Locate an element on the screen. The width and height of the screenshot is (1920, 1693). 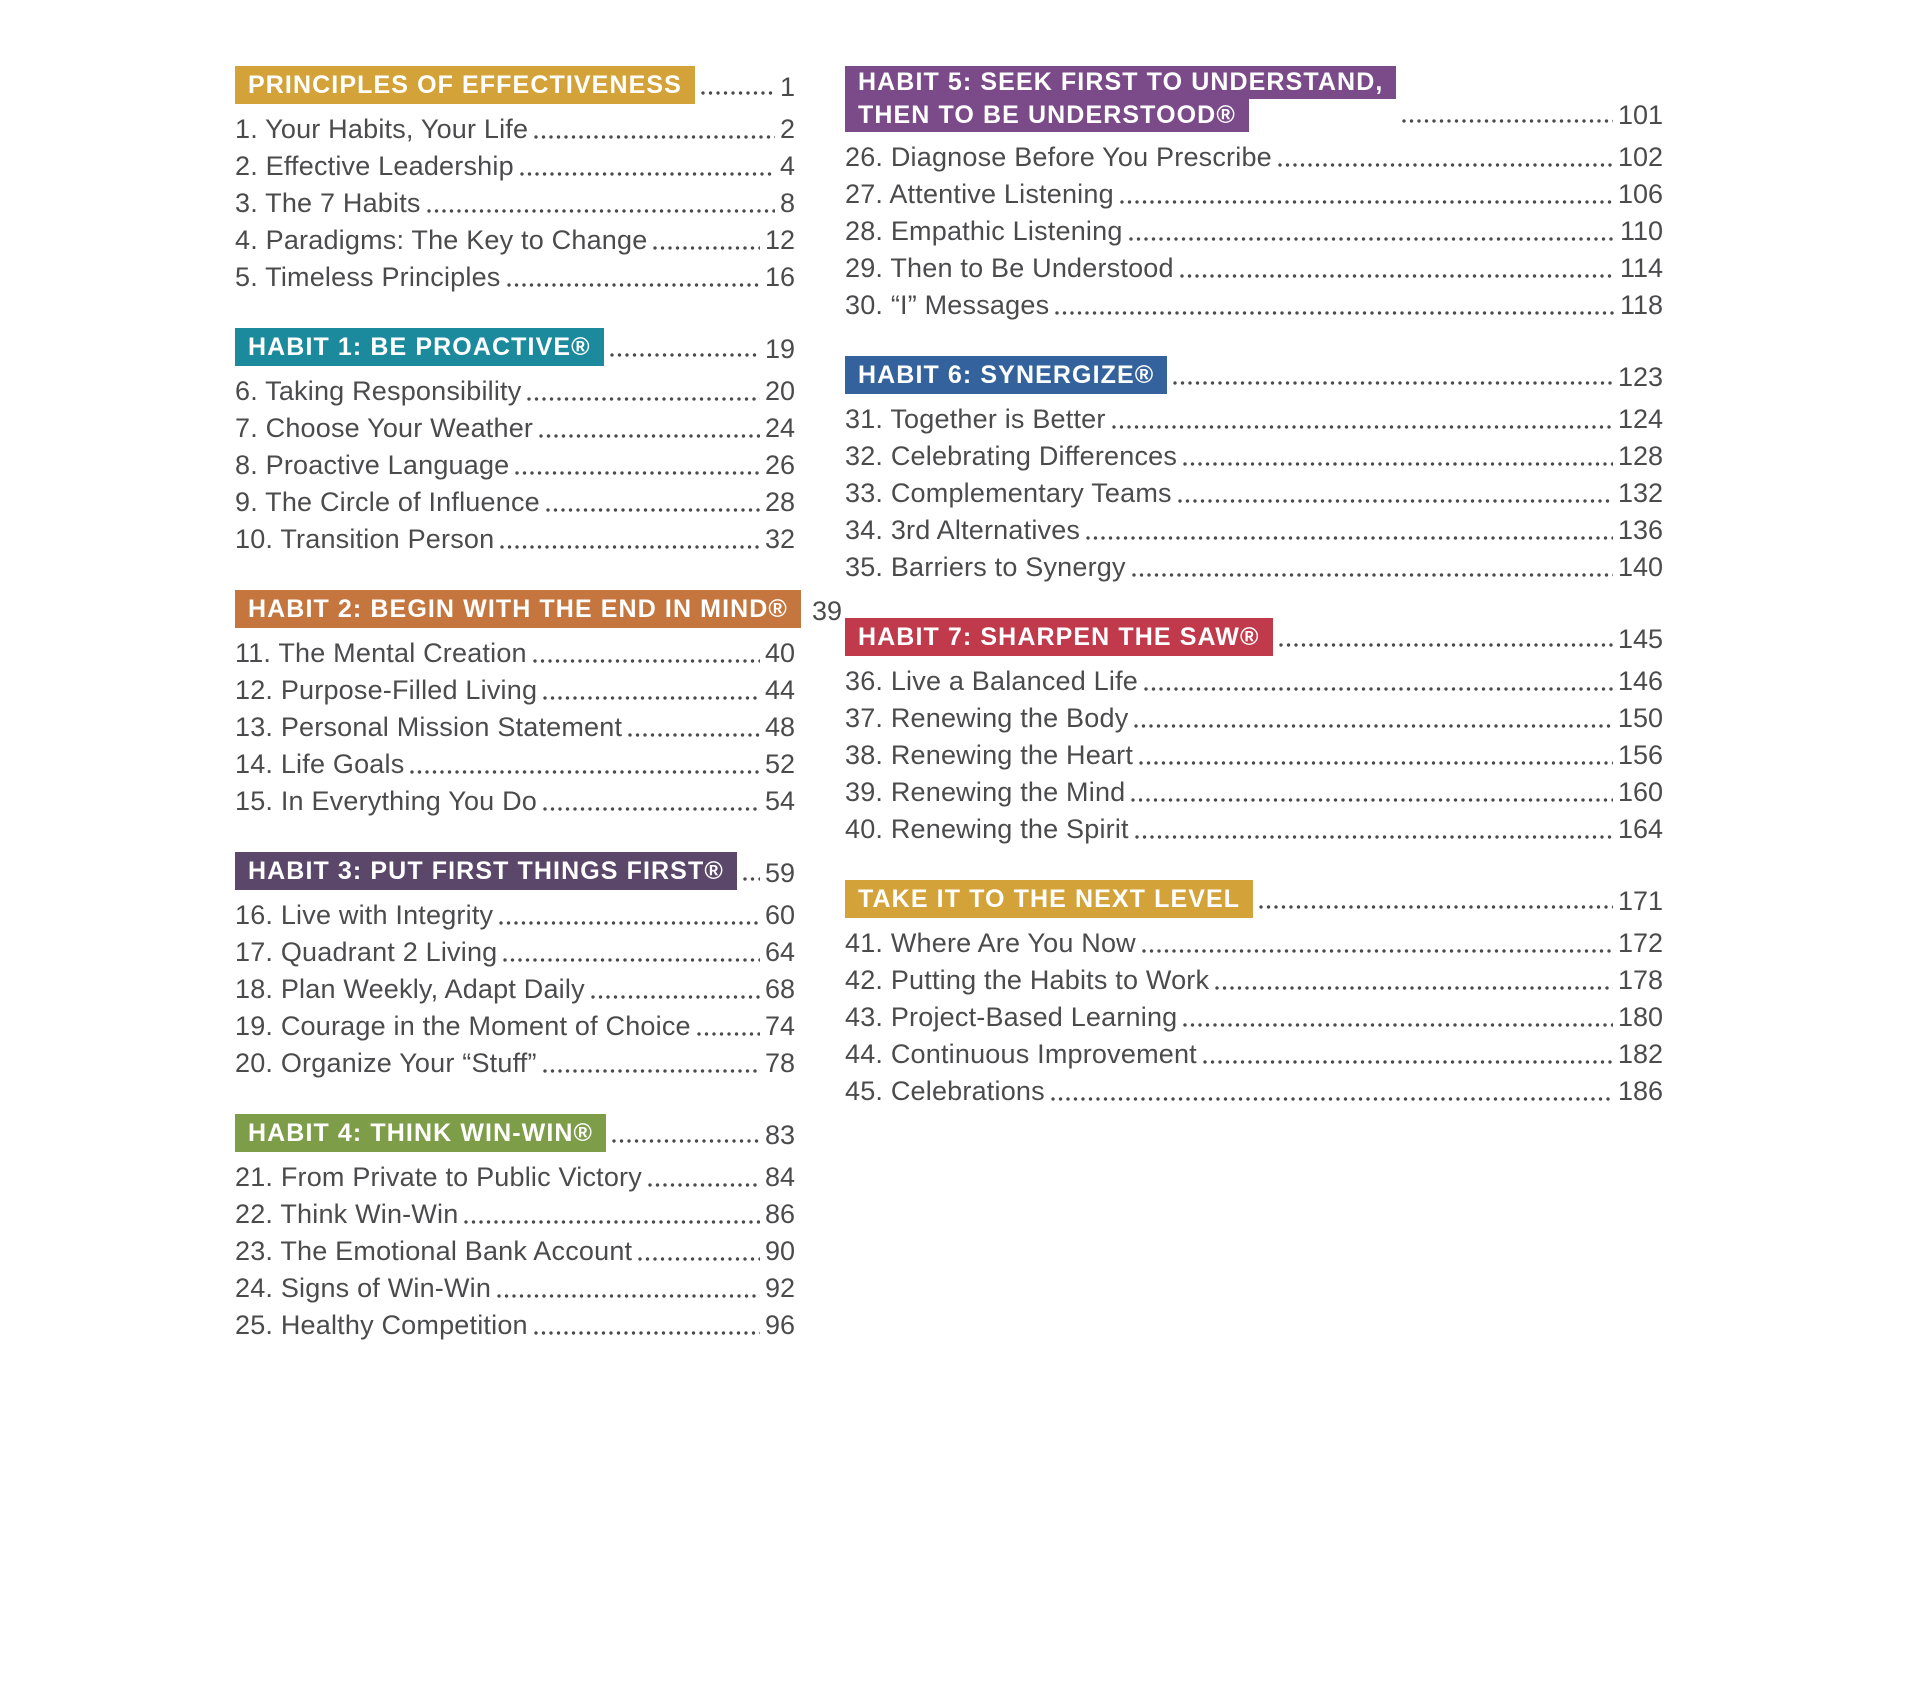
toc-entry-label: 21. From Private to Public Victory is located at coordinates (438, 1177).